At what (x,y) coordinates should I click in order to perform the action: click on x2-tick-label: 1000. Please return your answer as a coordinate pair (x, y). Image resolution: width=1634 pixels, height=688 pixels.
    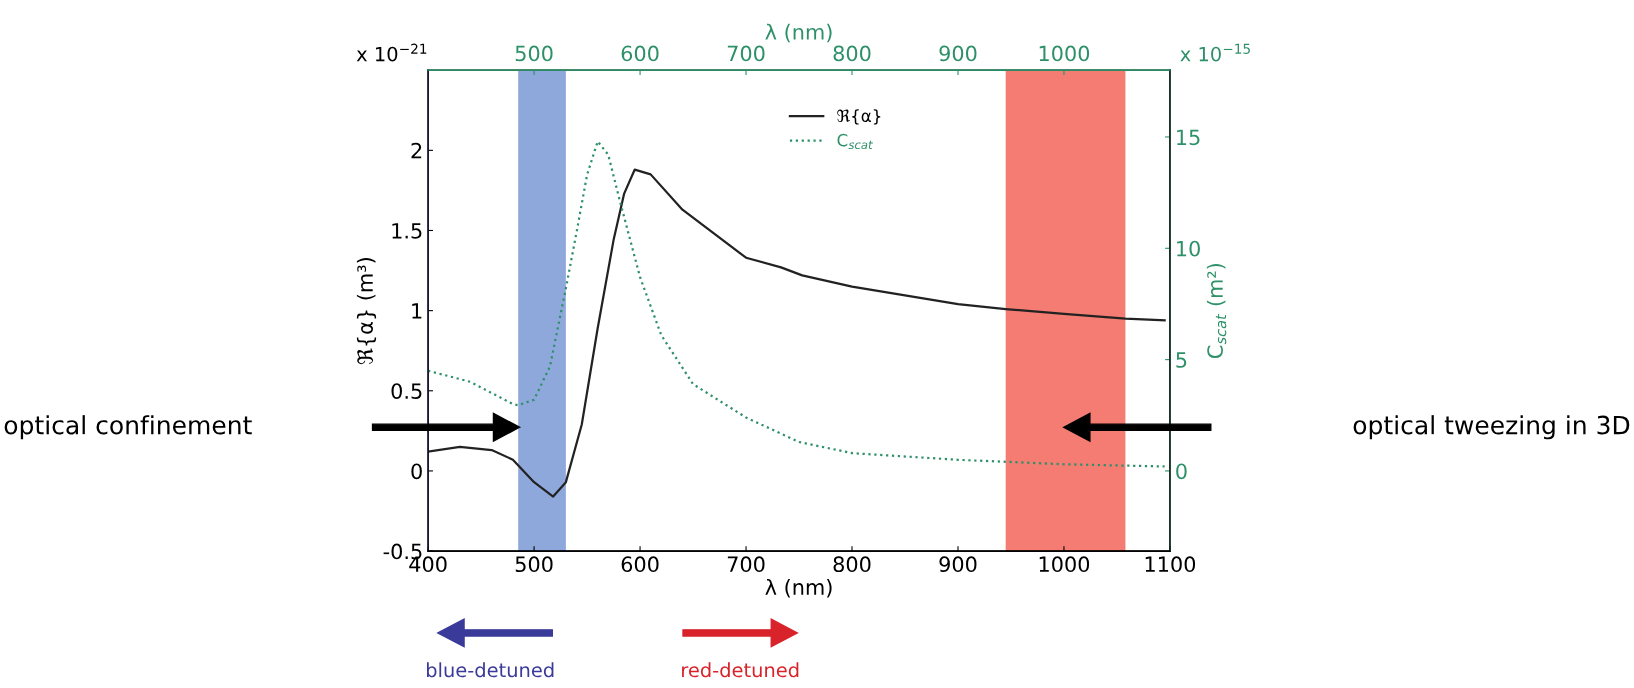
    Looking at the image, I should click on (1064, 53).